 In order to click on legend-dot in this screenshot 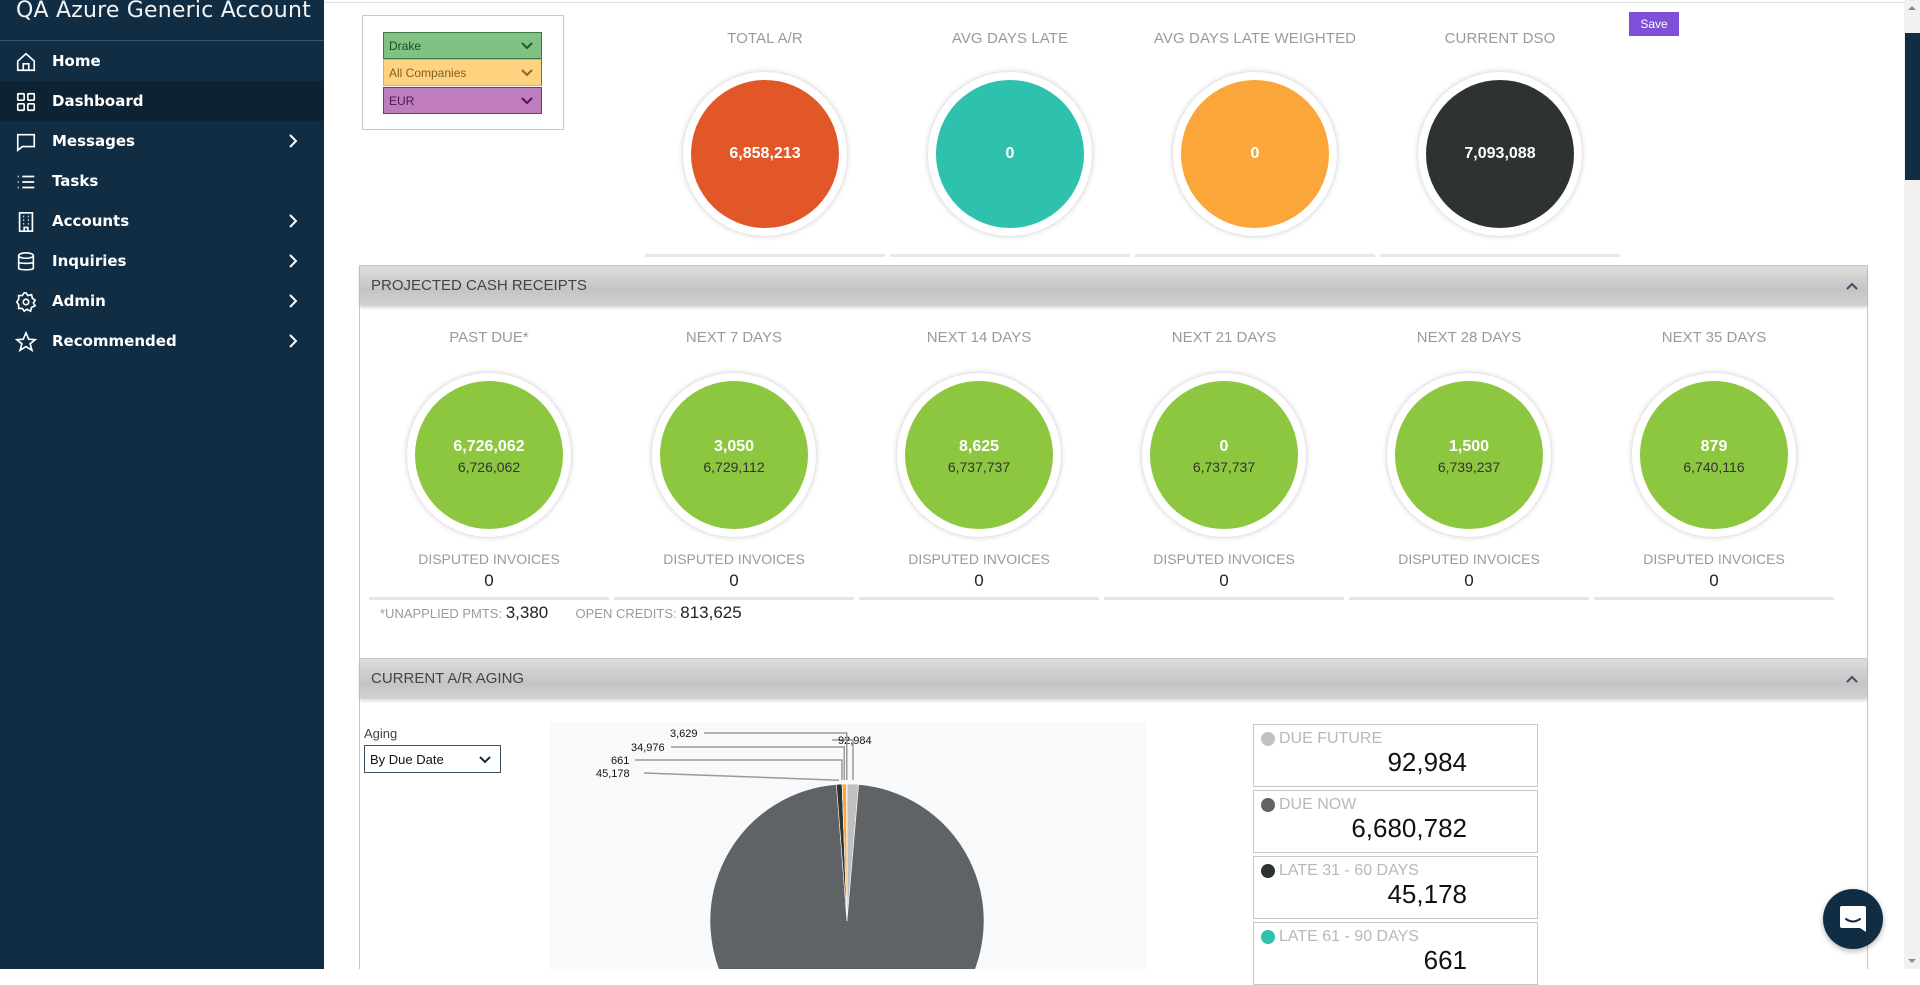, I will do `click(1268, 871)`.